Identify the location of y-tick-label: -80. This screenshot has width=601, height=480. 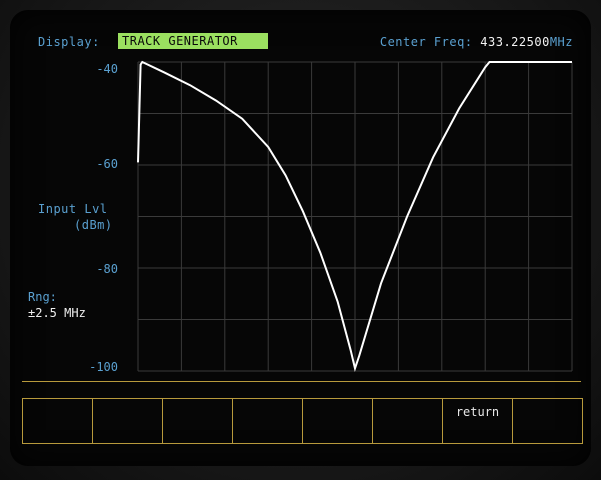
(107, 269).